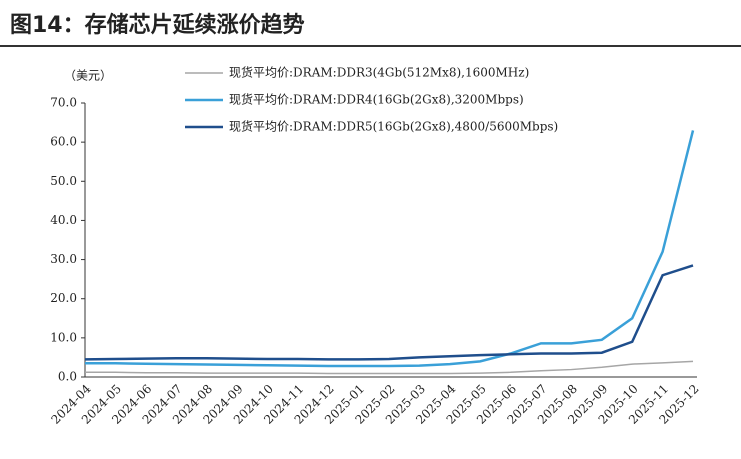  What do you see at coordinates (389, 367) in the screenshot?
I see `series-line` at bounding box center [389, 367].